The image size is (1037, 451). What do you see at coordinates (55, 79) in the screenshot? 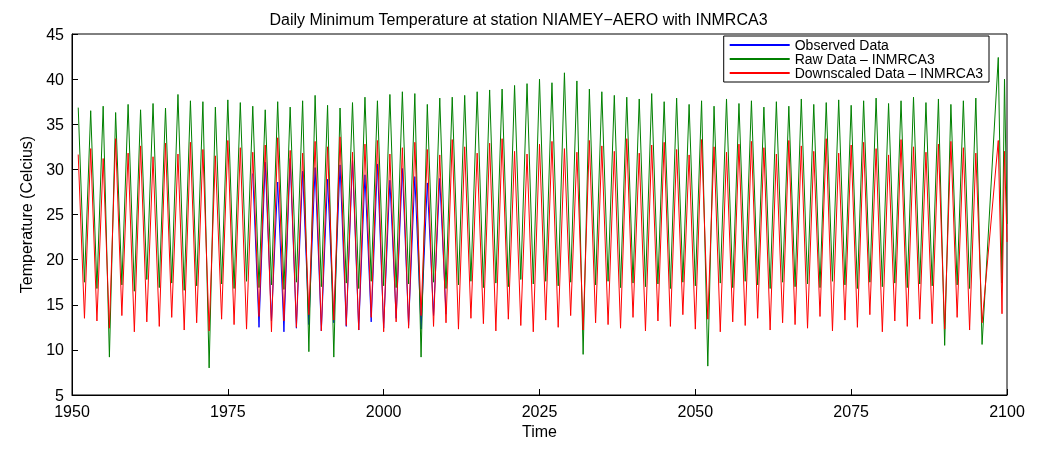
I see `y-tick-label: 40` at bounding box center [55, 79].